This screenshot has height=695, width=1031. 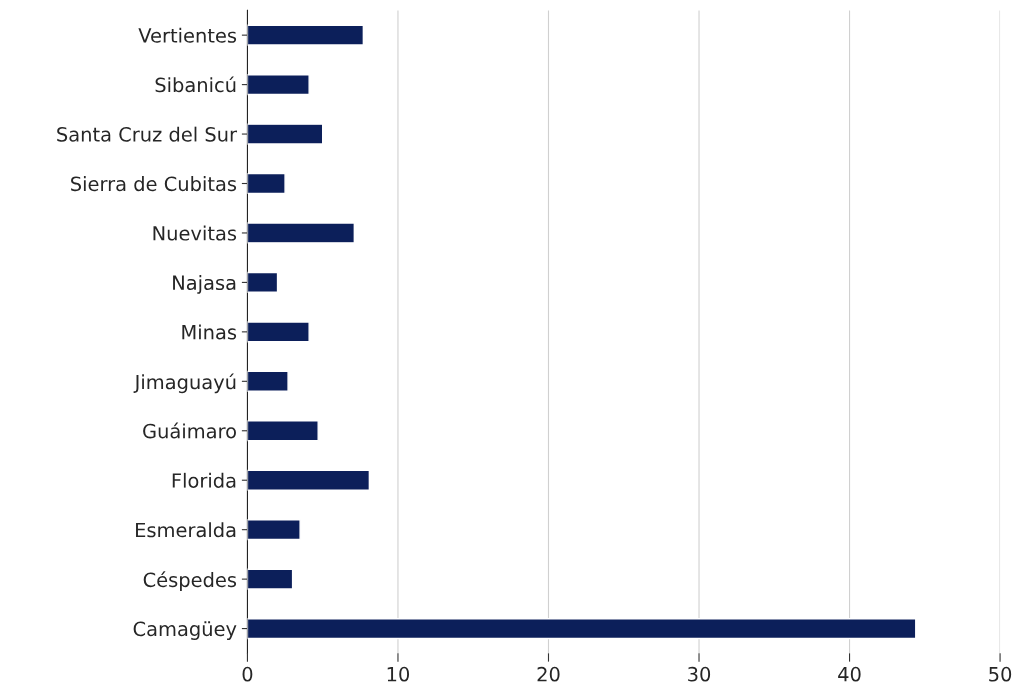 What do you see at coordinates (1000, 674) in the screenshot?
I see `x-tick-label: 50` at bounding box center [1000, 674].